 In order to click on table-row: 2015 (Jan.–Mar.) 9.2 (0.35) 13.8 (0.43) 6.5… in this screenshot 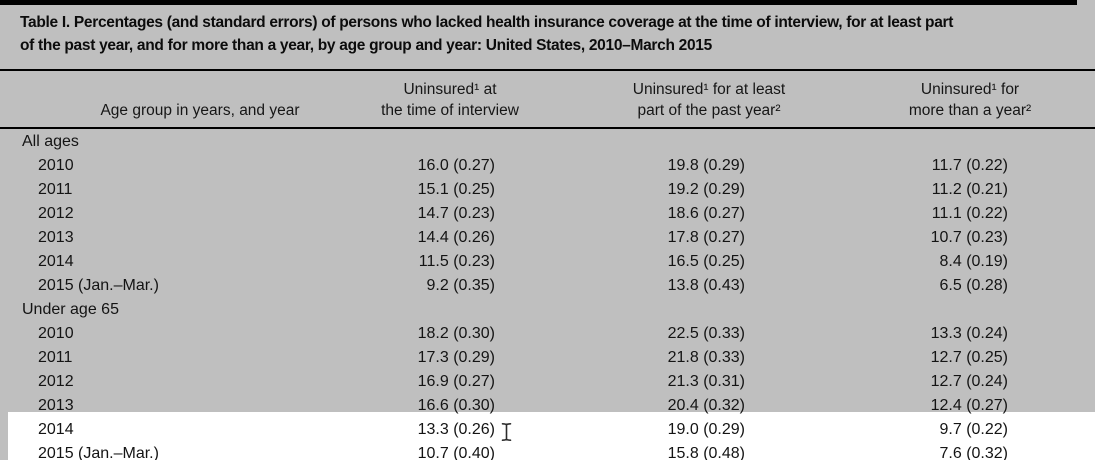, I will do `click(547, 286)`.